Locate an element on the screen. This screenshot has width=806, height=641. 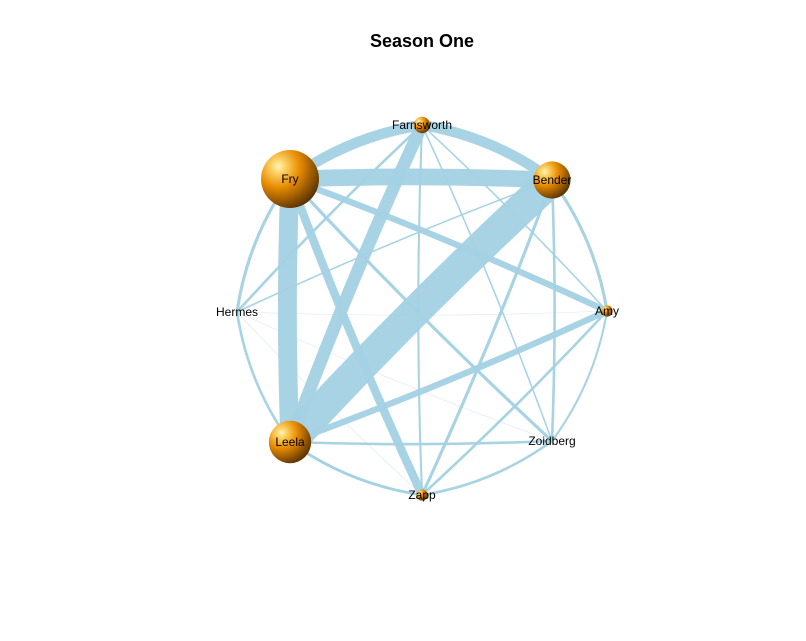
edge-farnsworth-zapp is located at coordinates (420, 310).